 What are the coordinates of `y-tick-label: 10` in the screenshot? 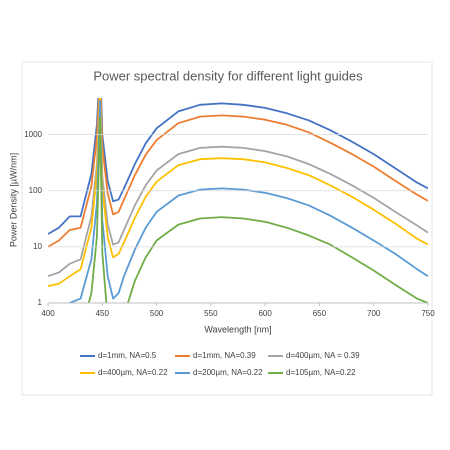 It's located at (37, 246).